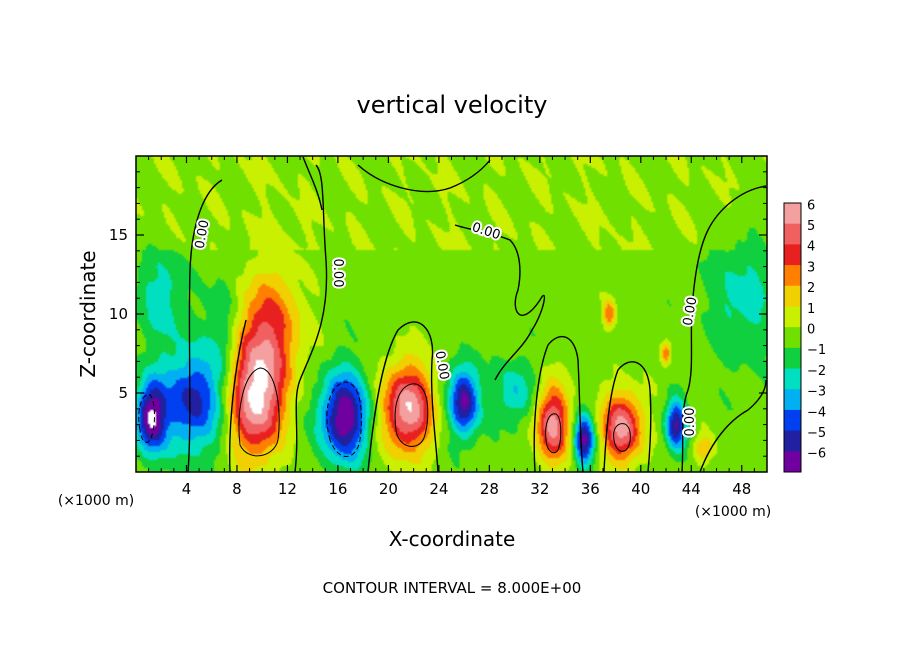 The image size is (904, 654). I want to click on colorbar: 6 5 4 3 2 1 0 −1 −2 −3 −4 −5 −6, so click(804, 335).